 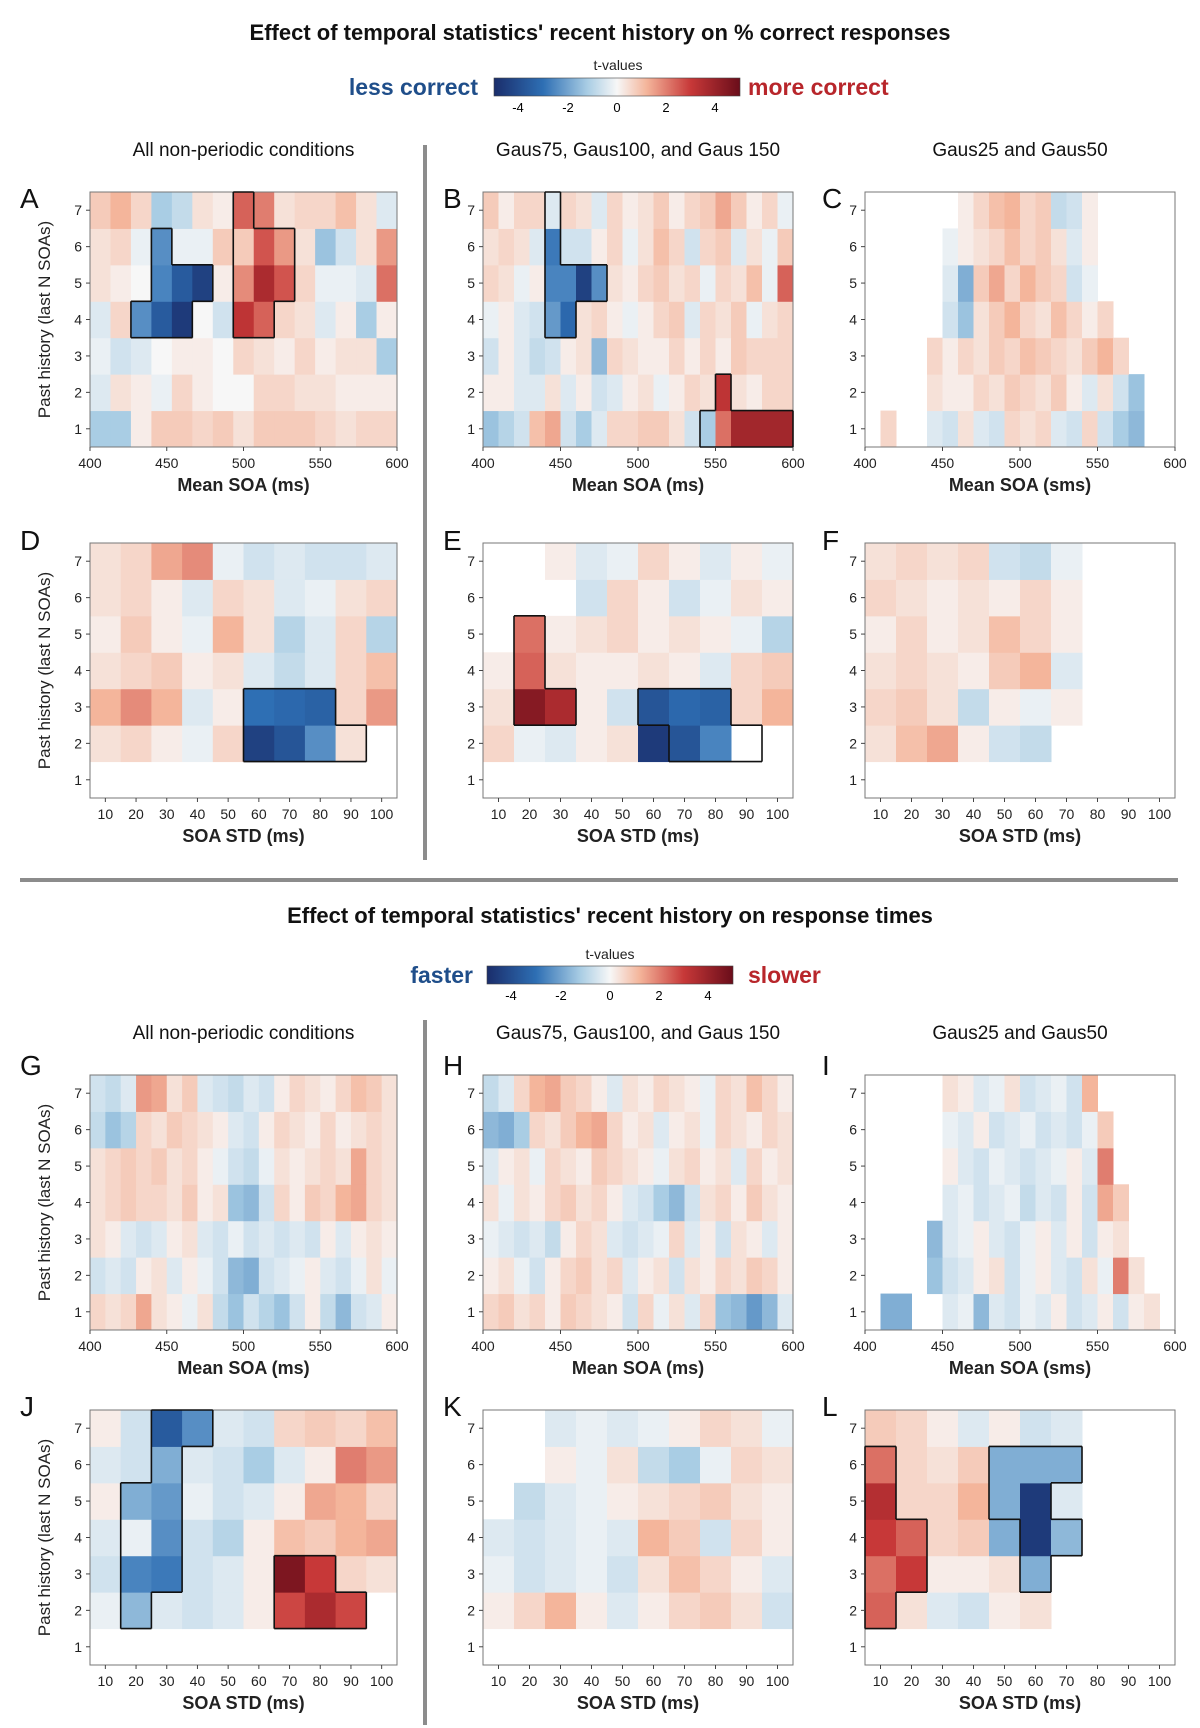 What do you see at coordinates (576, 265) in the screenshot?
I see `cluster-outline` at bounding box center [576, 265].